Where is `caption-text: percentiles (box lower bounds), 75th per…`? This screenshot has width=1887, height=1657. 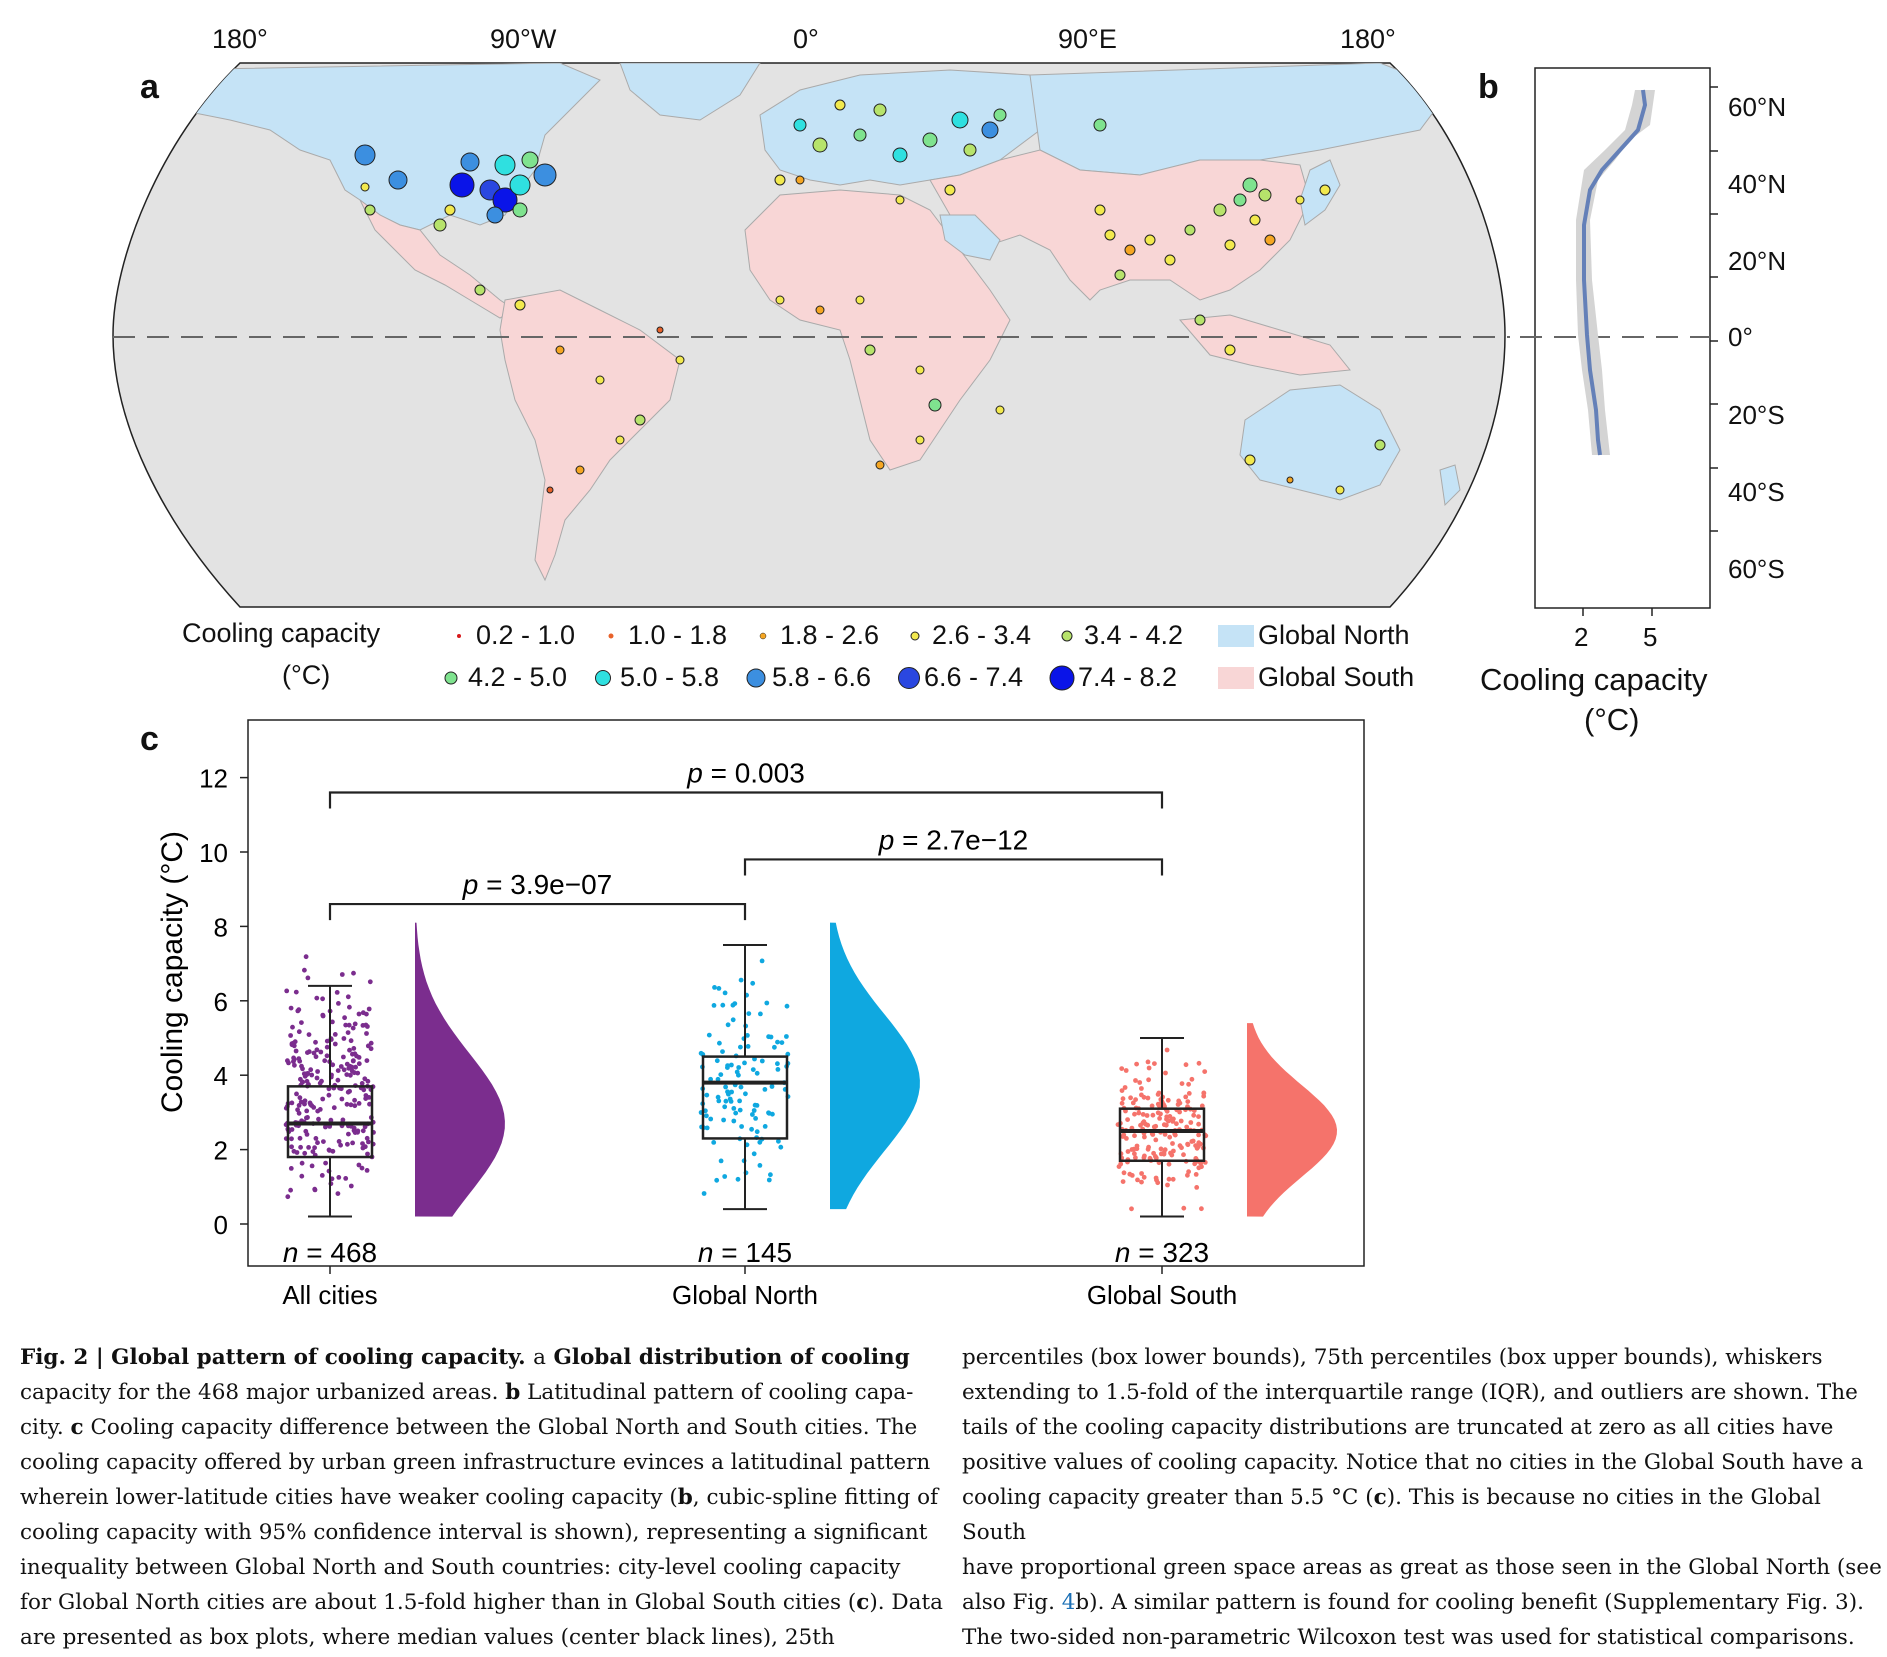 caption-text: percentiles (box lower bounds), 75th per… is located at coordinates (1392, 1357).